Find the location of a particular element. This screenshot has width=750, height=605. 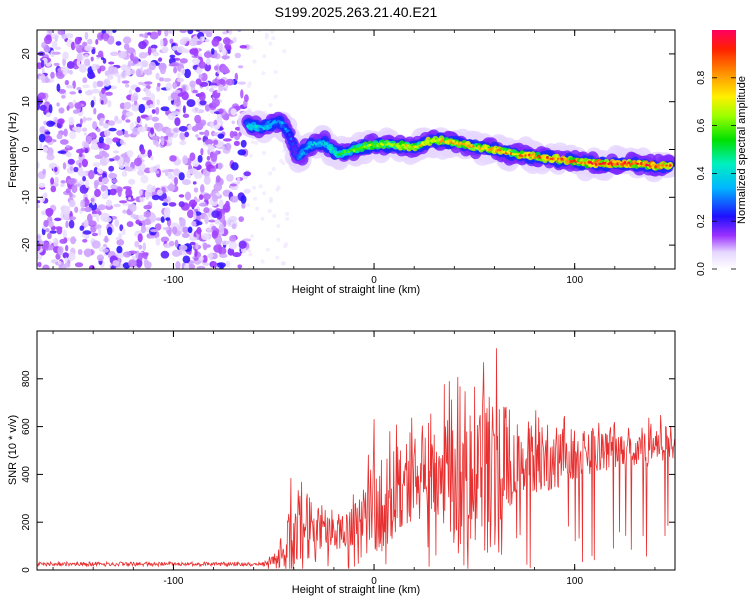

spectrogram-x-tick-label: -100 is located at coordinates (173, 280).